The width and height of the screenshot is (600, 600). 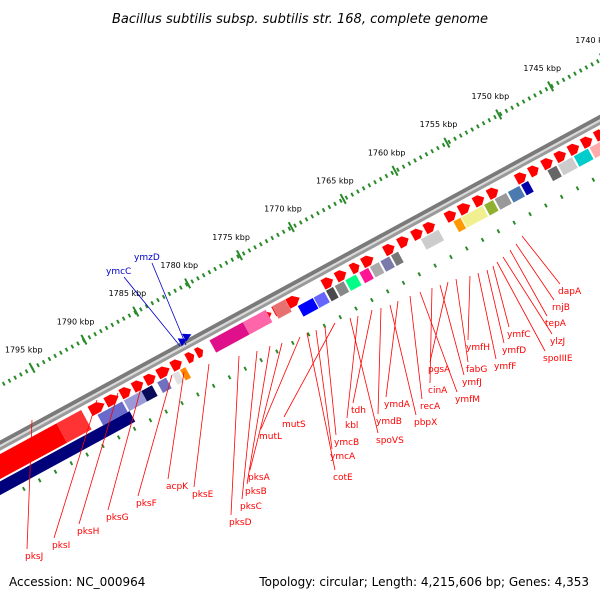 I want to click on gene-label-pksA: pksA, so click(x=259, y=478).